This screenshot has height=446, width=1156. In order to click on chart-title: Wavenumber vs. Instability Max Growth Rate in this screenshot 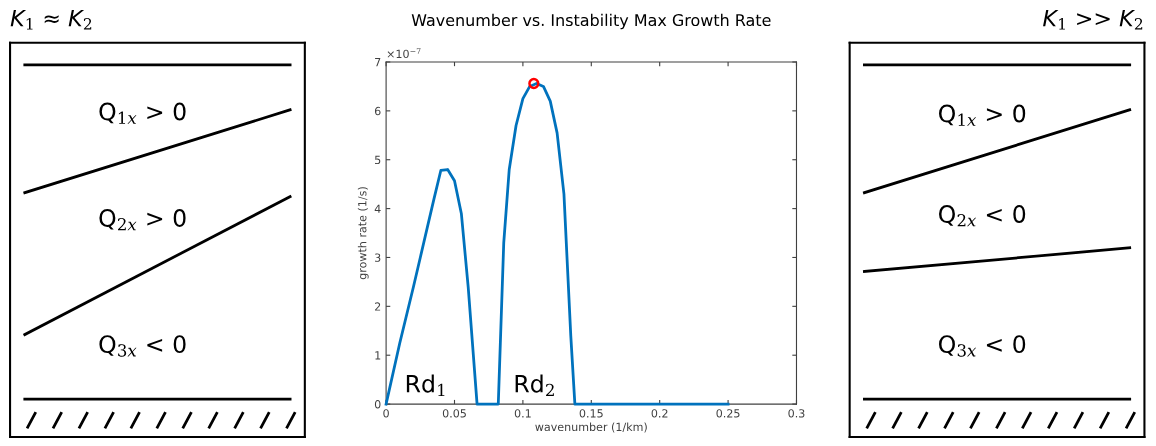, I will do `click(591, 21)`.